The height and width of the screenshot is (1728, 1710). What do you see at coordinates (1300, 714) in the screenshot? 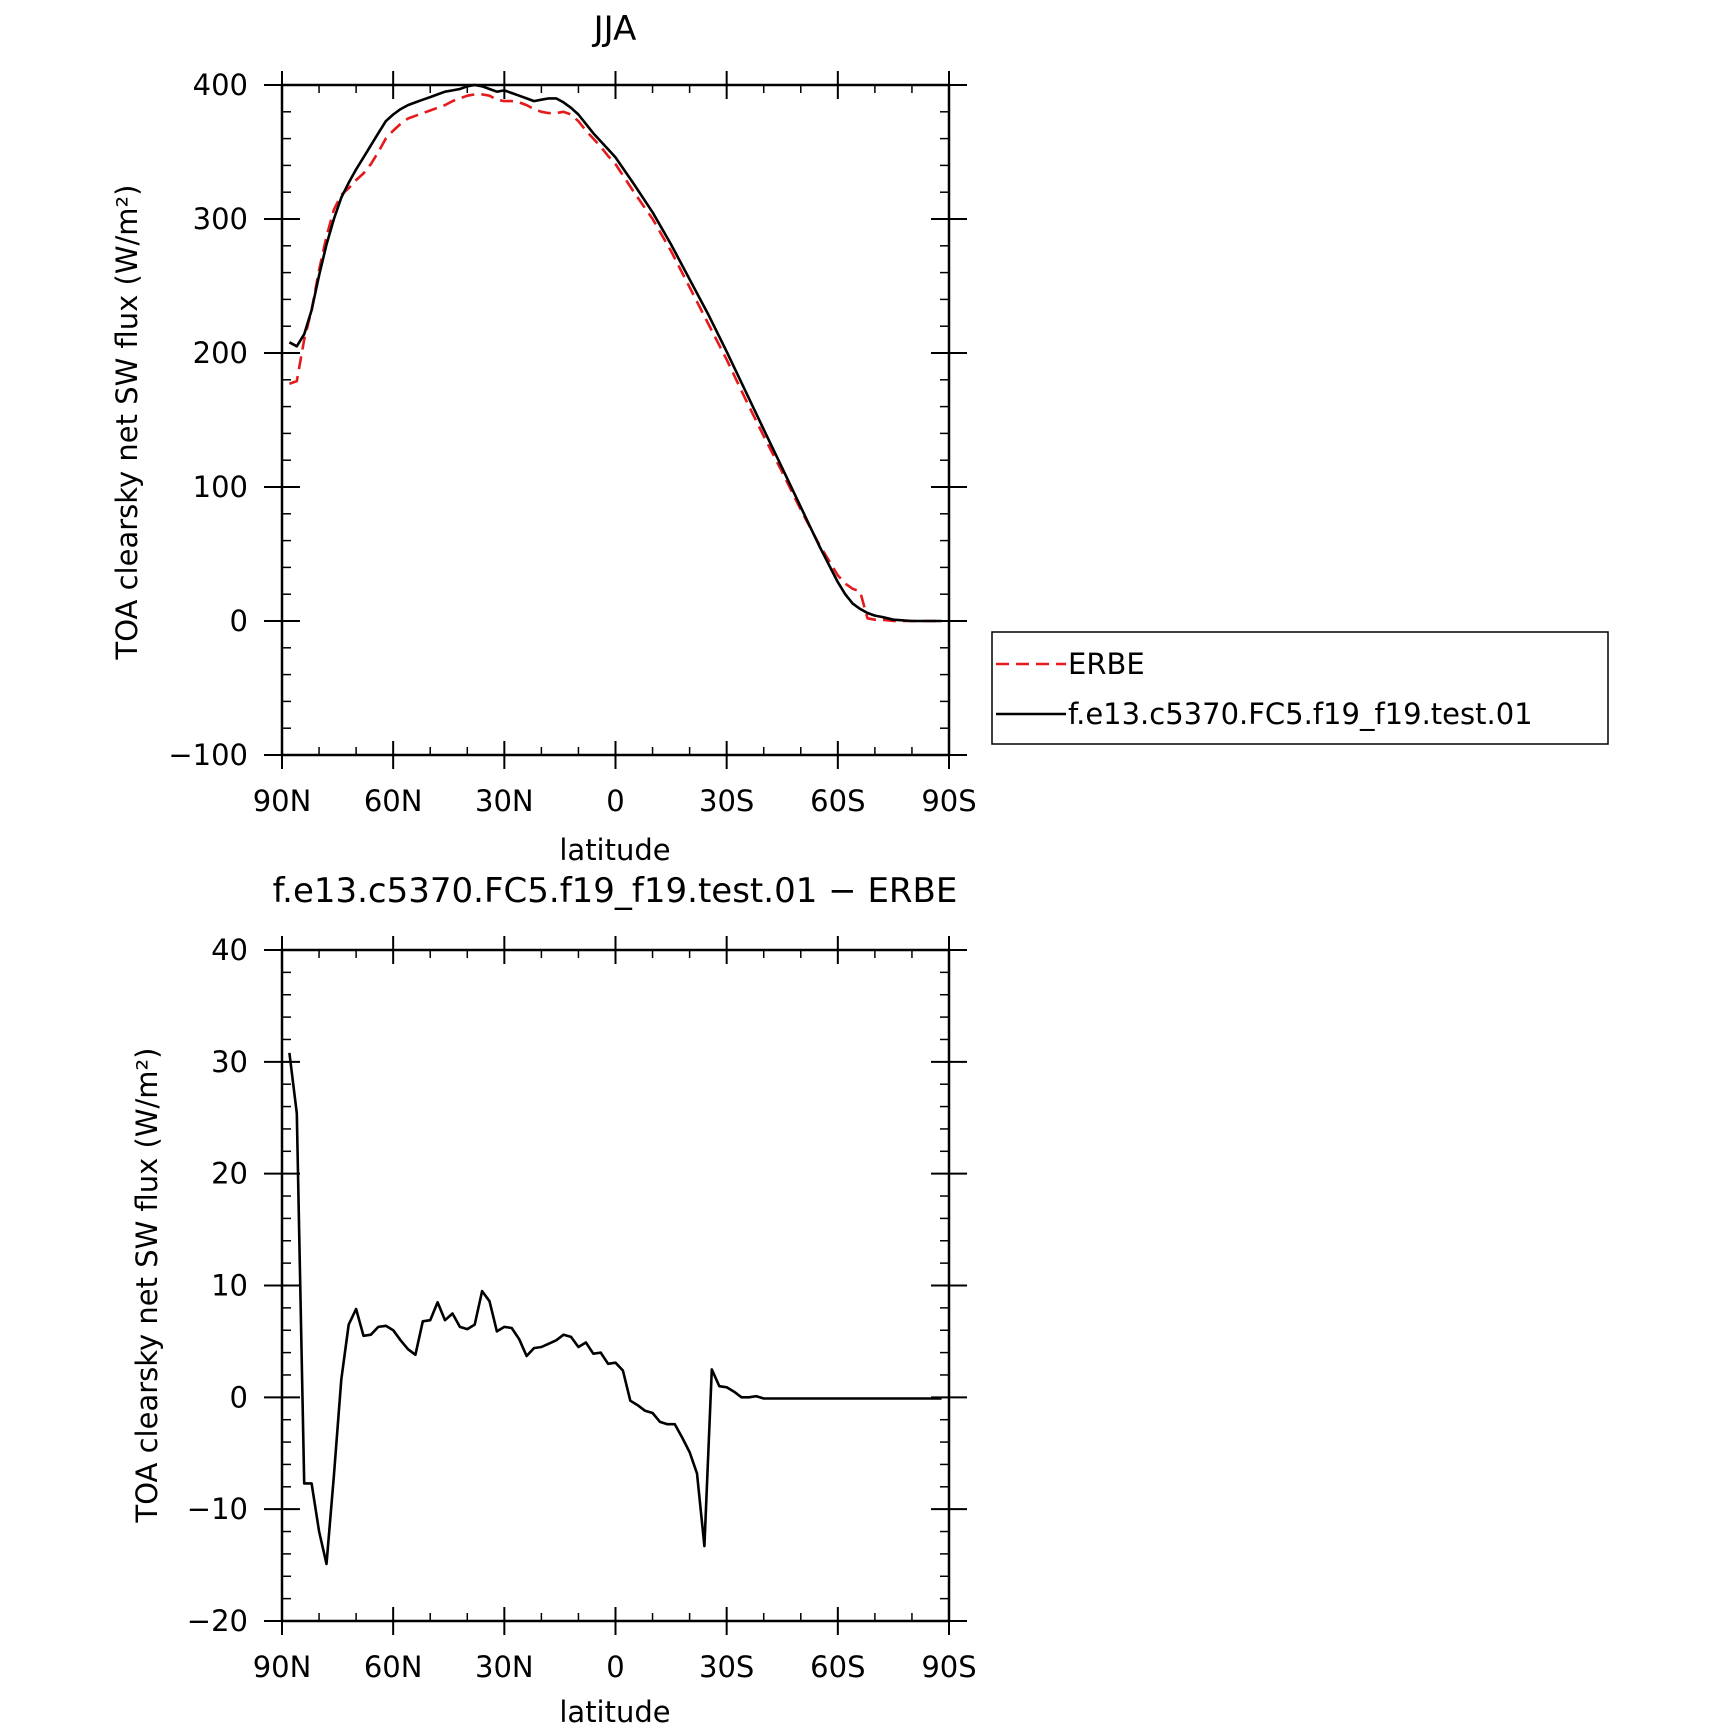
I see `legend-label-model: f.e13.c5370.FC5.f19_f19.test.01` at bounding box center [1300, 714].